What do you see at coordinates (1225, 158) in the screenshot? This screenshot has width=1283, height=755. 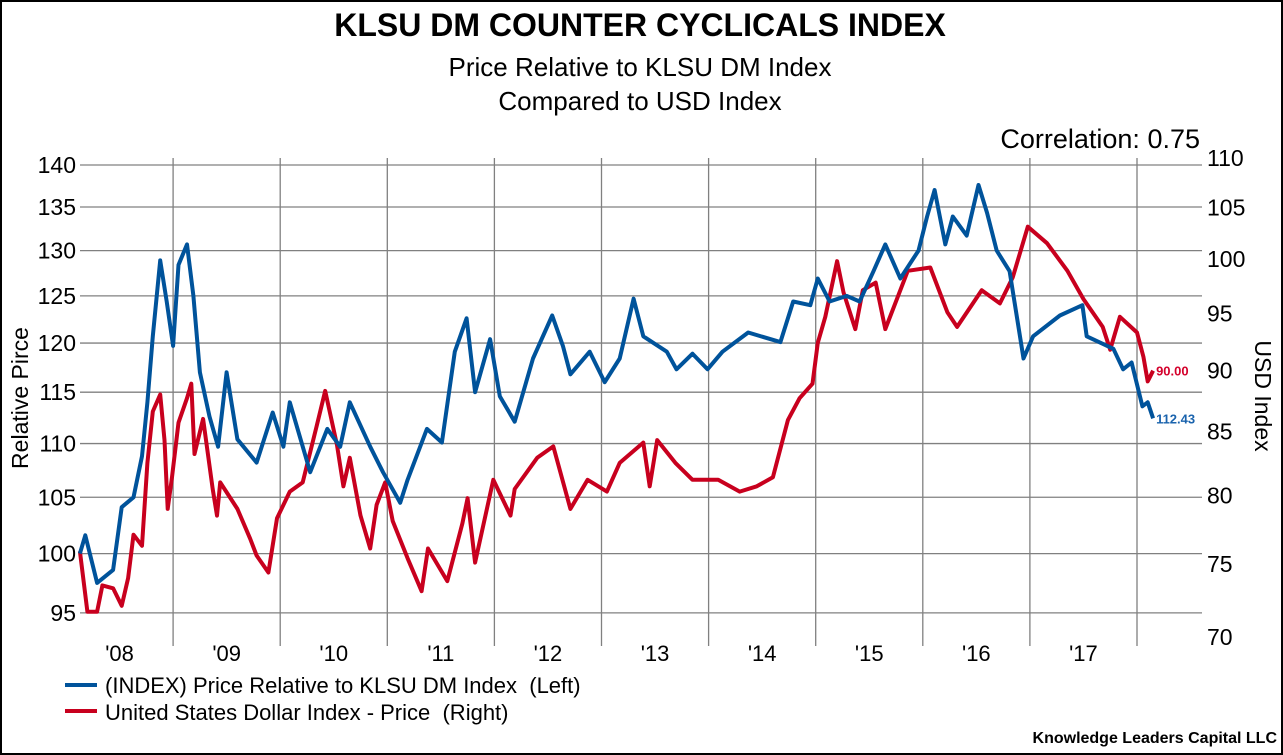 I see `y-right-tick-label: 110` at bounding box center [1225, 158].